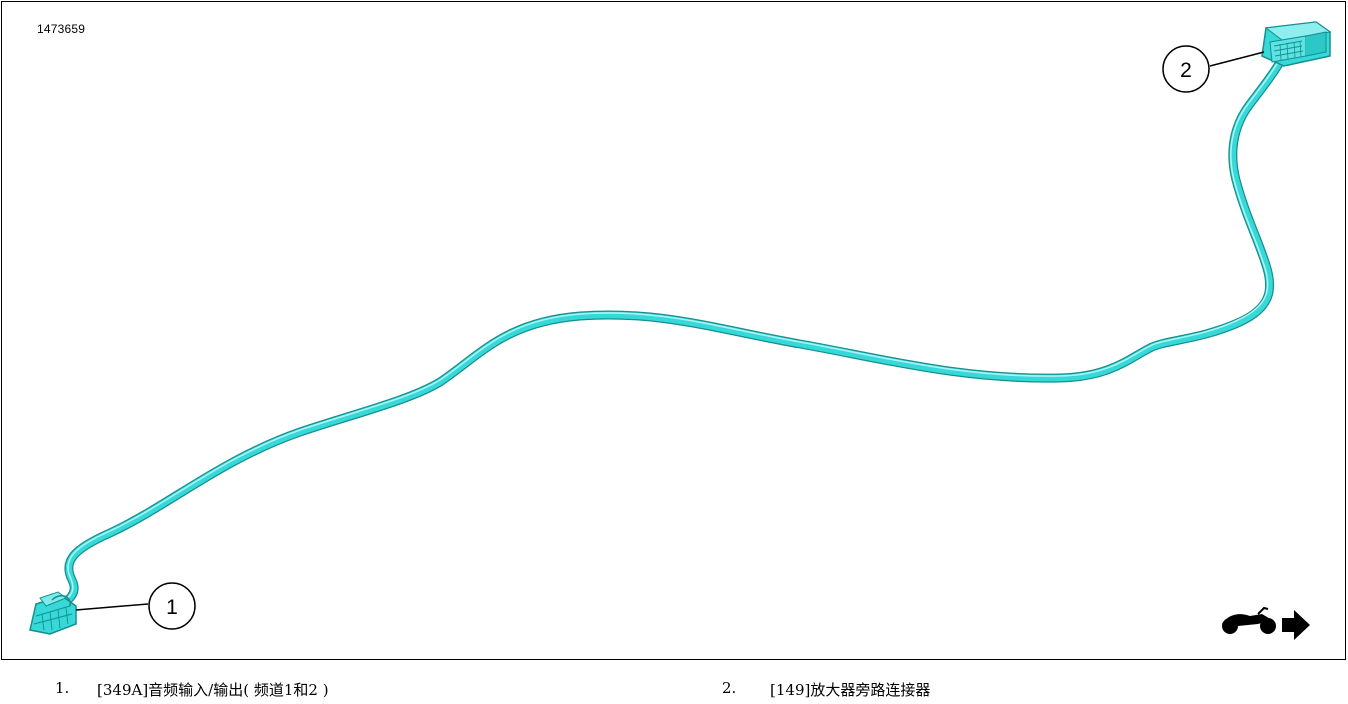  Describe the element at coordinates (62, 688) in the screenshot. I see `legend-item-1-number: 1.` at that location.